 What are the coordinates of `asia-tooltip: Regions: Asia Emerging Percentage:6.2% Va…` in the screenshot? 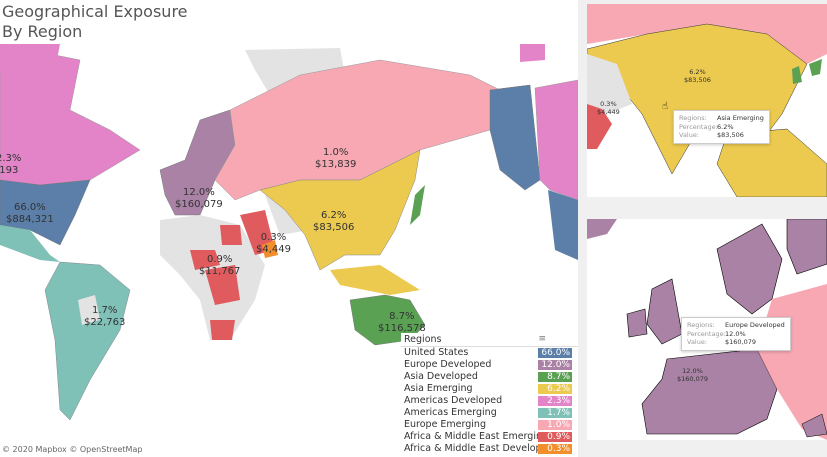 It's located at (721, 127).